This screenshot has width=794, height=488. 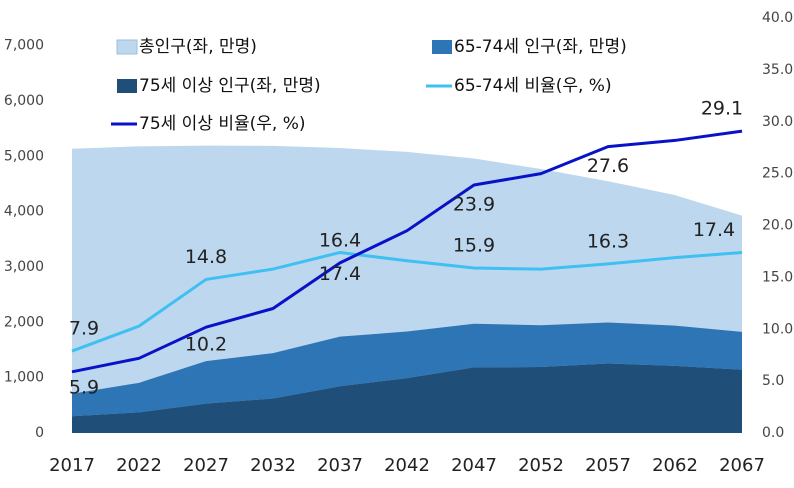 What do you see at coordinates (72, 465) in the screenshot?
I see `x-tick-label: 2017` at bounding box center [72, 465].